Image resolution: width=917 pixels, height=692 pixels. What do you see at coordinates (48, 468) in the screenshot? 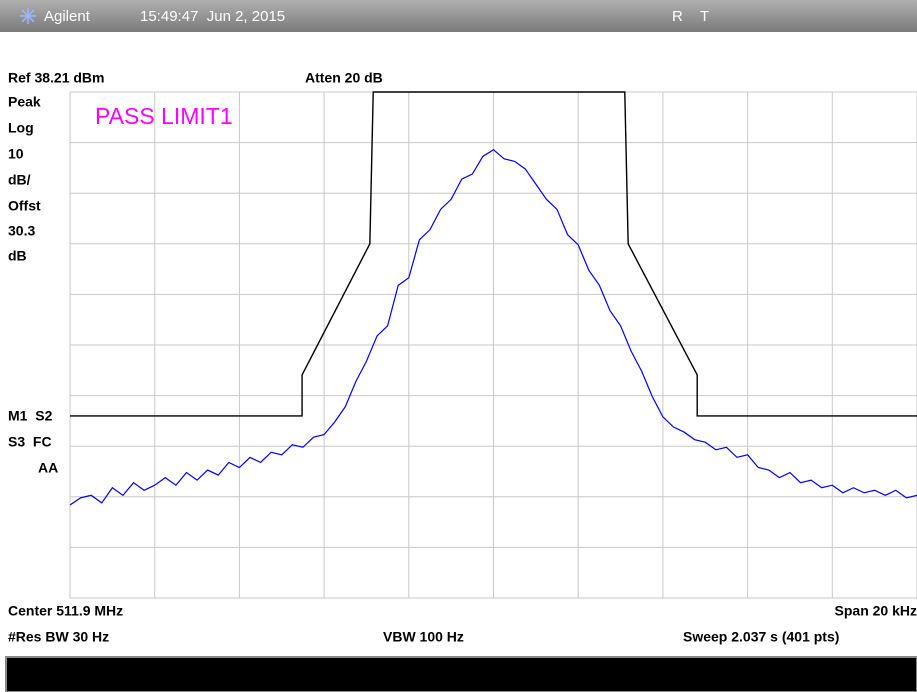
I see `marker-label: AA` at bounding box center [48, 468].